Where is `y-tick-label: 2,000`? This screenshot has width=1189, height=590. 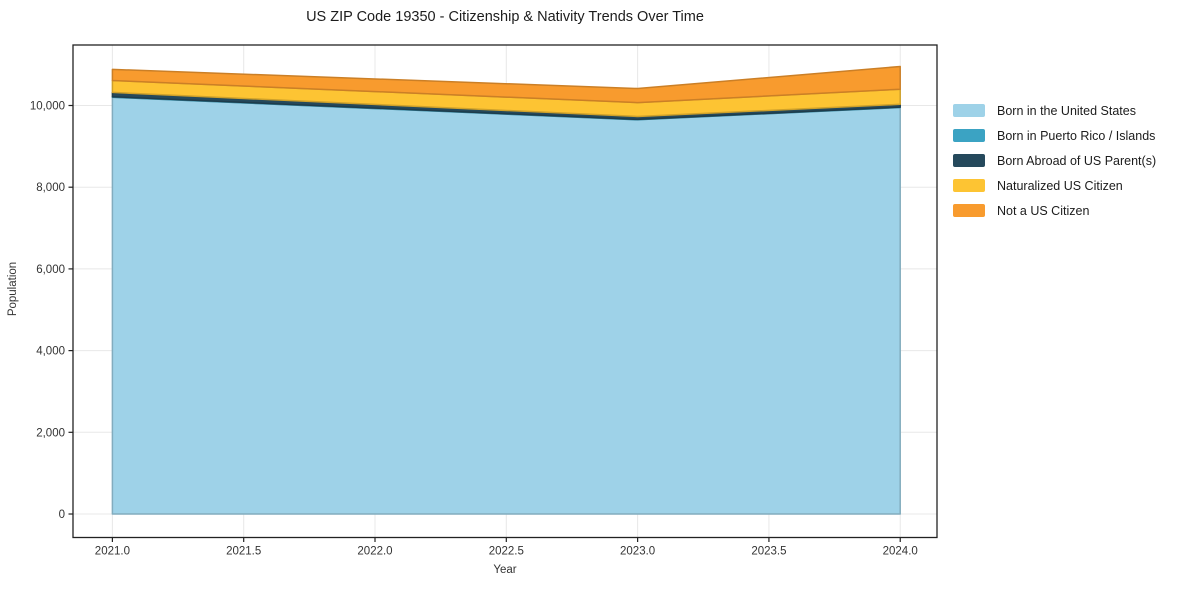 y-tick-label: 2,000 is located at coordinates (50, 433).